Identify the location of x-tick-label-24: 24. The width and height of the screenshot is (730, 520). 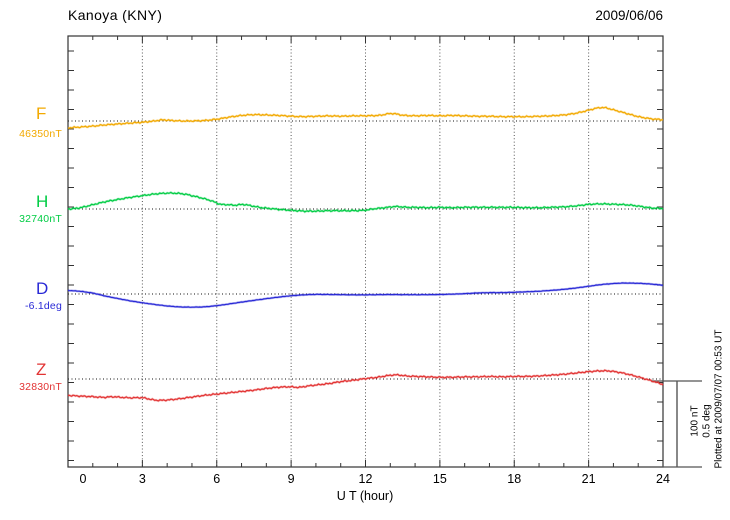
(663, 479).